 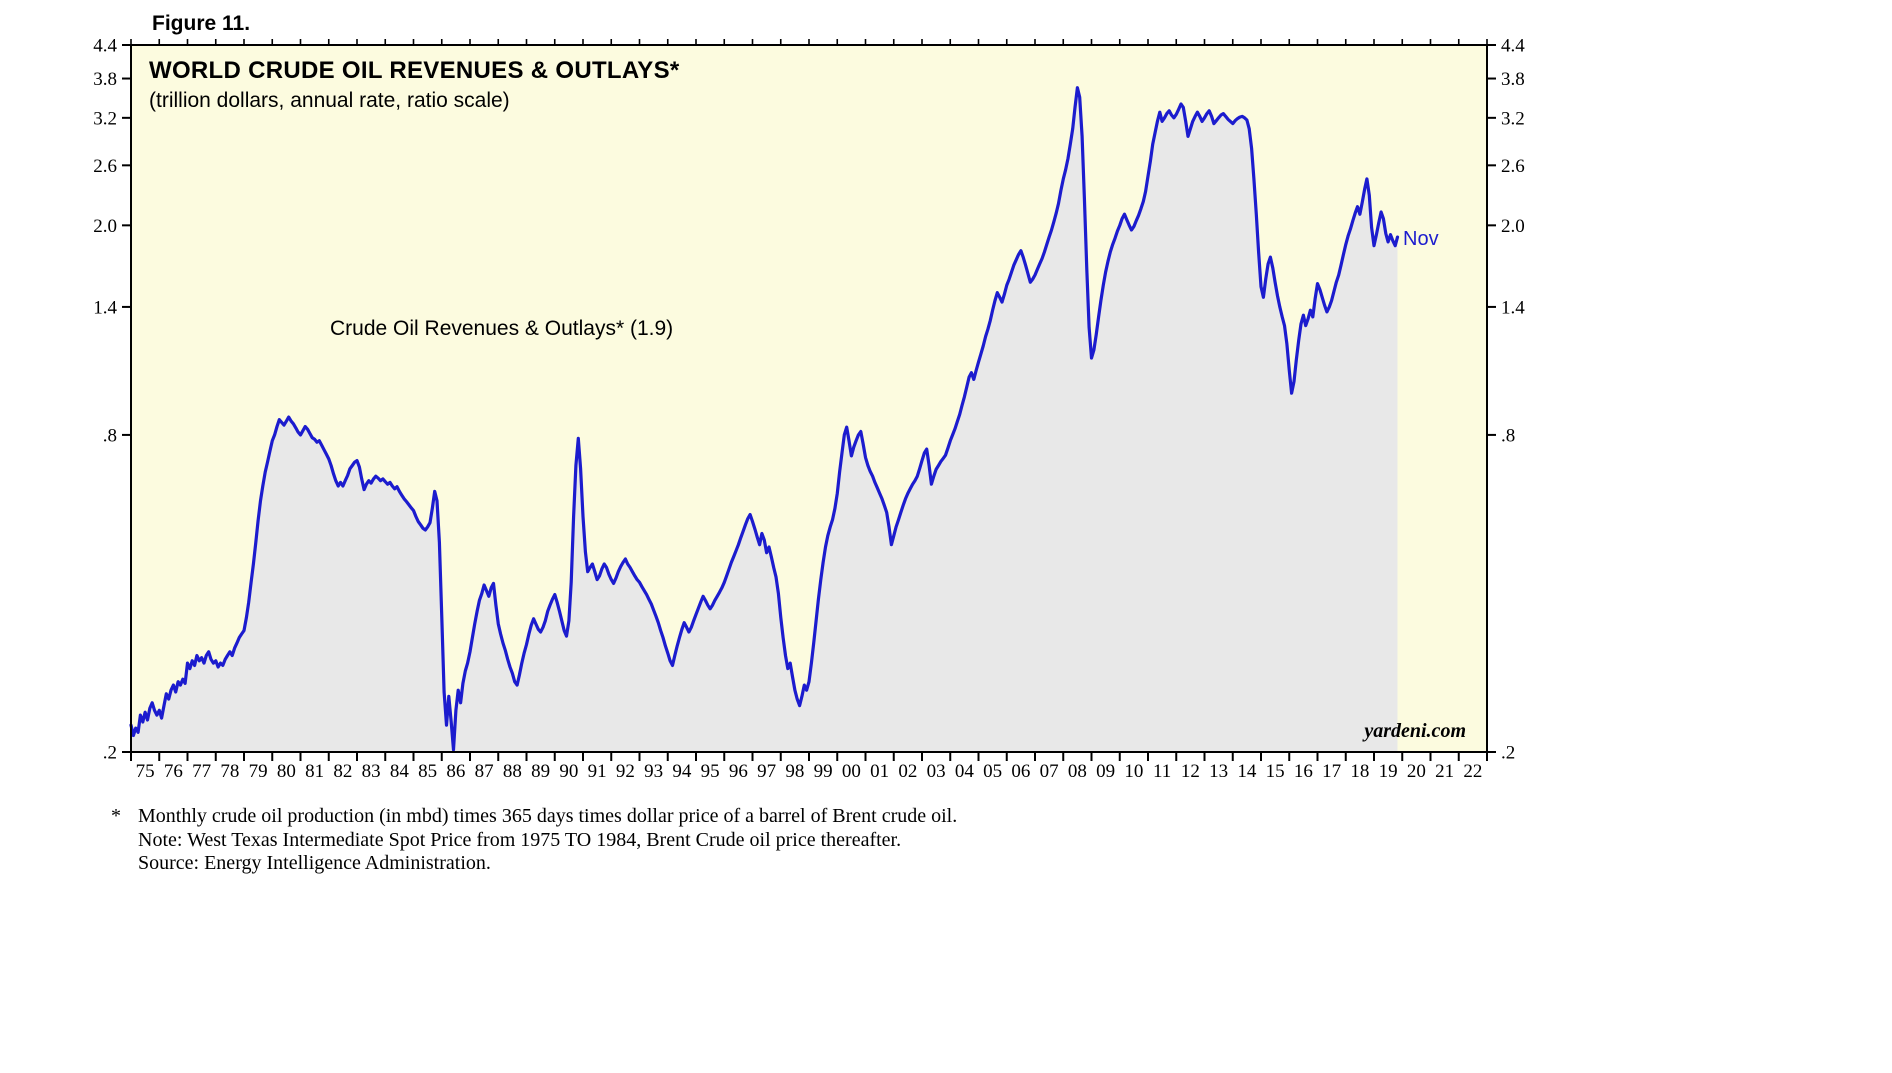 What do you see at coordinates (1444, 771) in the screenshot?
I see `svg-text: 21` at bounding box center [1444, 771].